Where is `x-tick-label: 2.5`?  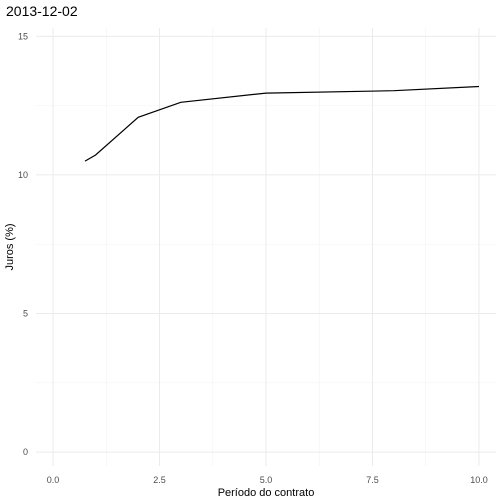 x-tick-label: 2.5 is located at coordinates (159, 480).